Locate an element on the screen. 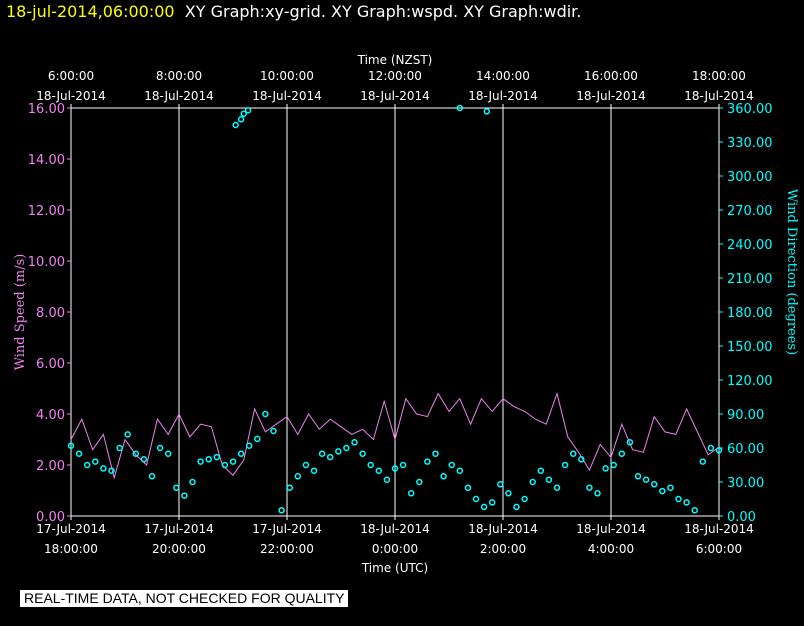 The image size is (804, 626). right-tick-label: 210.00 is located at coordinates (750, 279).